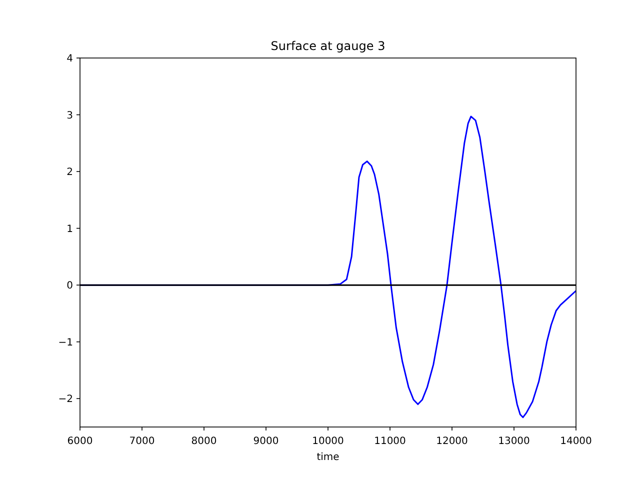 This screenshot has width=640, height=480. I want to click on y-tick-label: 1, so click(69, 229).